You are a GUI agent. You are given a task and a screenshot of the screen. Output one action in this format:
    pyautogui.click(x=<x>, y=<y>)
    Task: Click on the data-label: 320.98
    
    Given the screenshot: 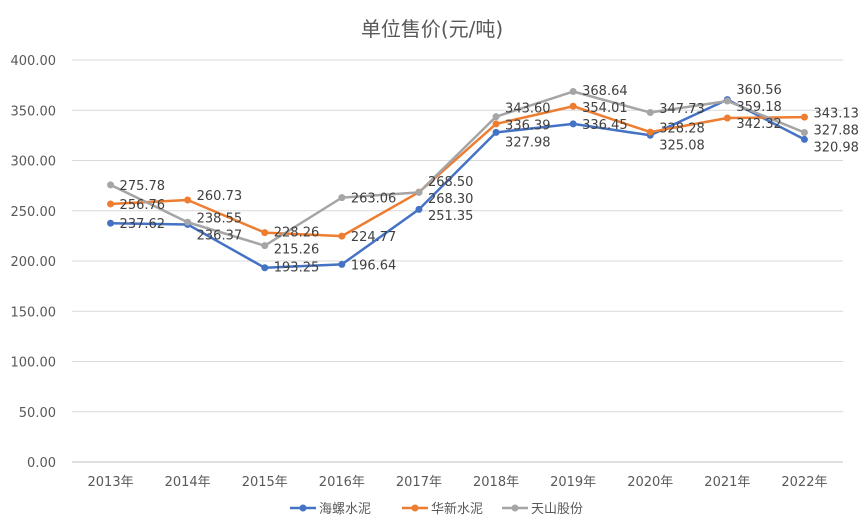 What is the action you would take?
    pyautogui.click(x=836, y=148)
    